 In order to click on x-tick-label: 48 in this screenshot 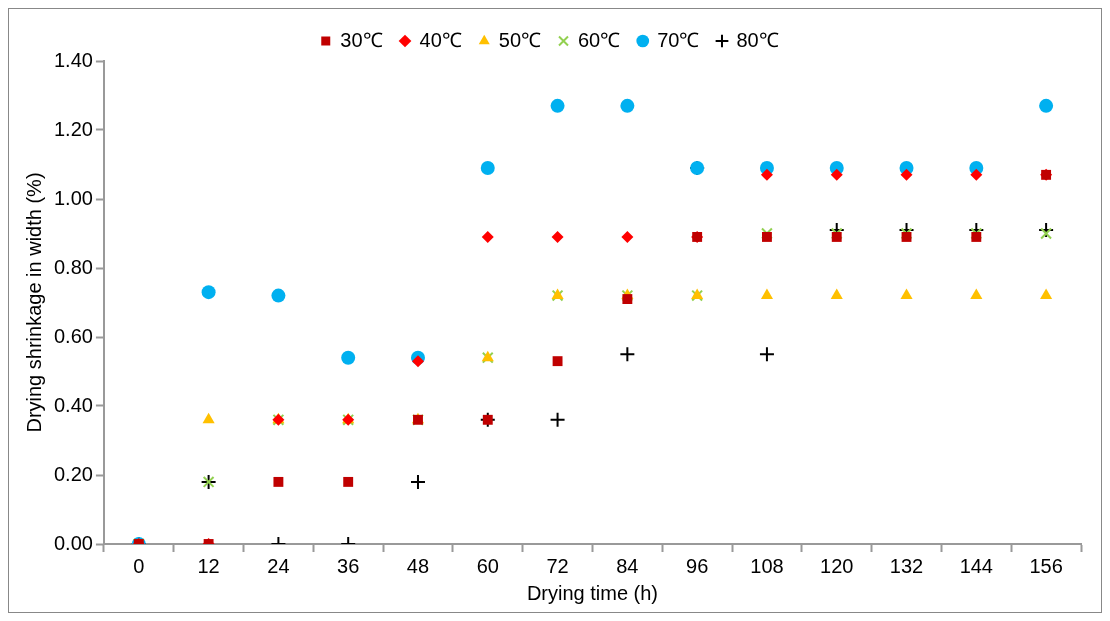, I will do `click(418, 565)`.